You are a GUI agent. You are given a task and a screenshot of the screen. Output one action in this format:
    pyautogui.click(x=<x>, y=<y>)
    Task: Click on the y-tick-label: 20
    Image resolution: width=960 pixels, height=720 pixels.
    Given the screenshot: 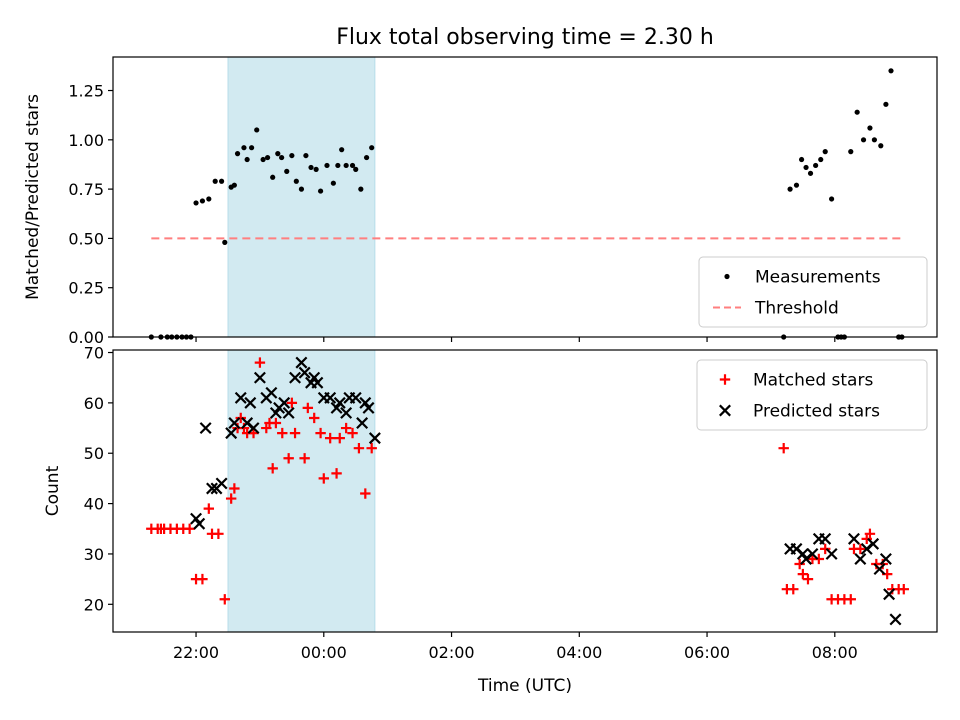 What is the action you would take?
    pyautogui.click(x=94, y=604)
    